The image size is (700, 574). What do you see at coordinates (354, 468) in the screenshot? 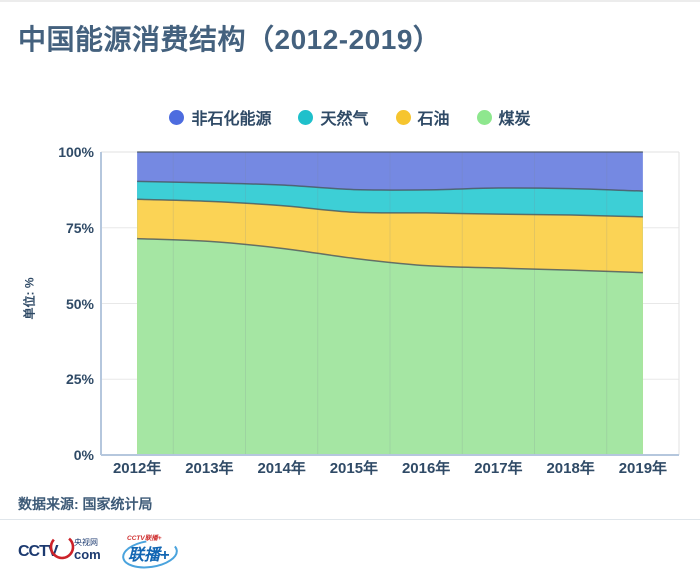
I see `x-axis-tick-label: 2015年` at bounding box center [354, 468].